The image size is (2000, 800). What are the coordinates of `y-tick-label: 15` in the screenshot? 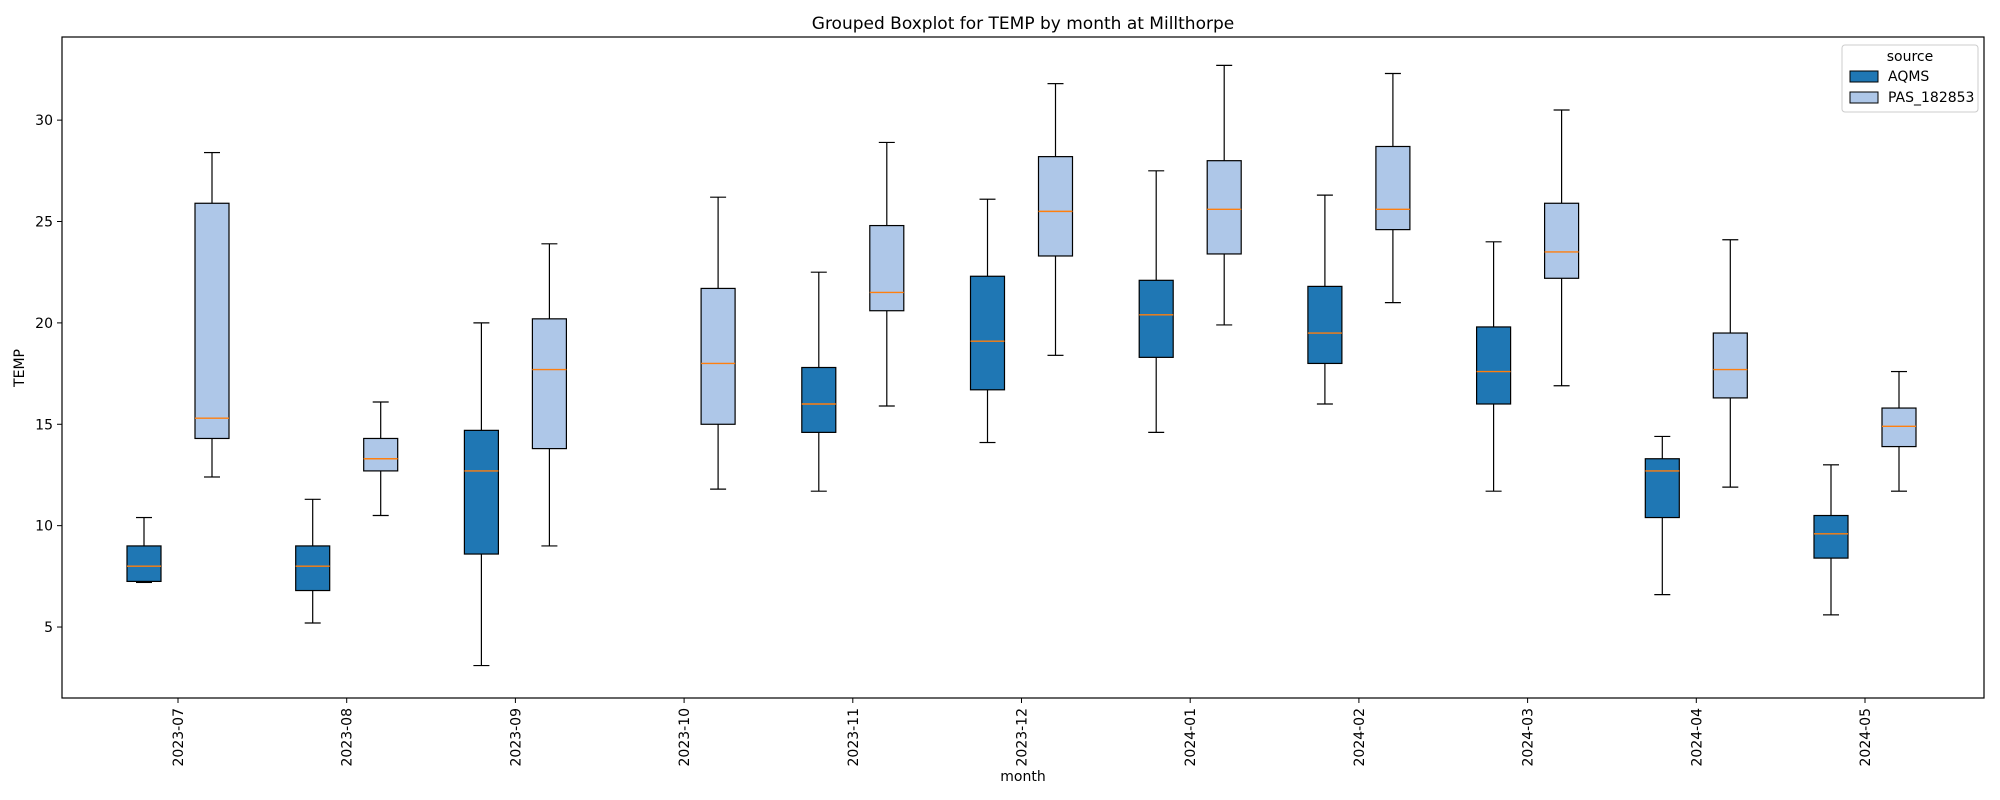 It's located at (44, 425).